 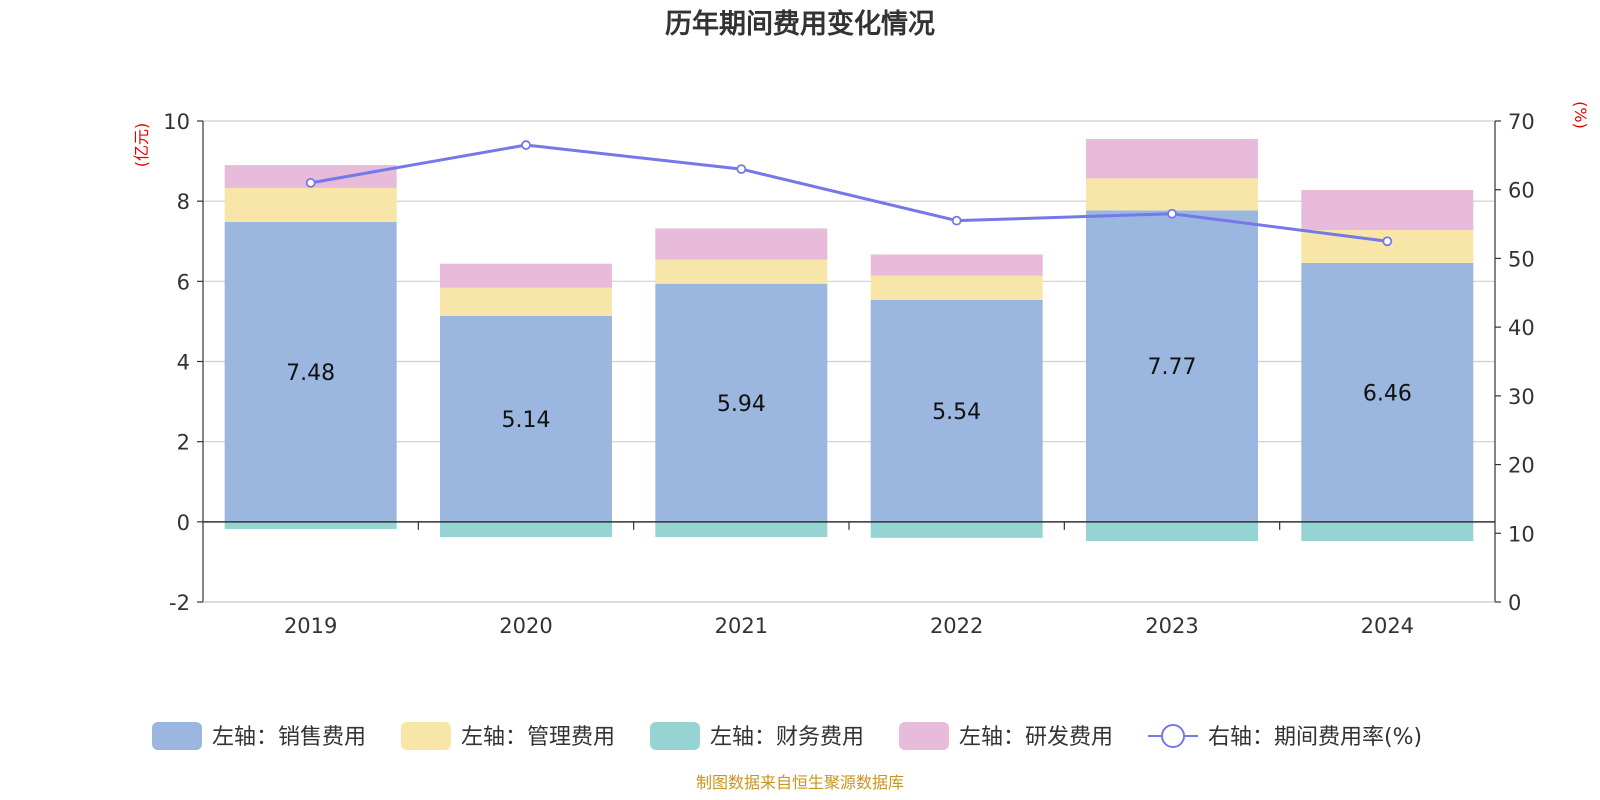 I want to click on bar-value-label: 5.94, so click(x=741, y=404).